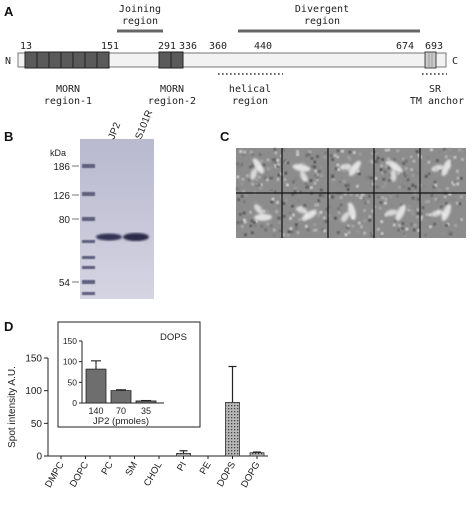 This screenshot has height=521, width=474. What do you see at coordinates (58, 153) in the screenshot?
I see `kda-label: kDa` at bounding box center [58, 153].